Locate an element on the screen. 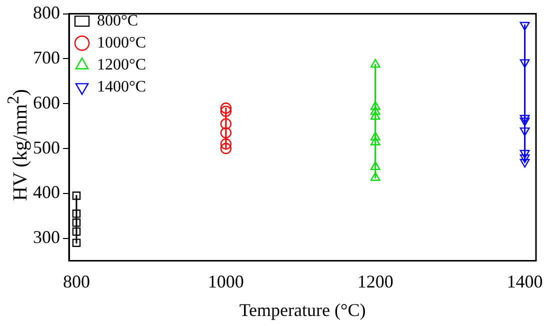 The image size is (550, 326). y-tick-label: 300 is located at coordinates (46, 237).